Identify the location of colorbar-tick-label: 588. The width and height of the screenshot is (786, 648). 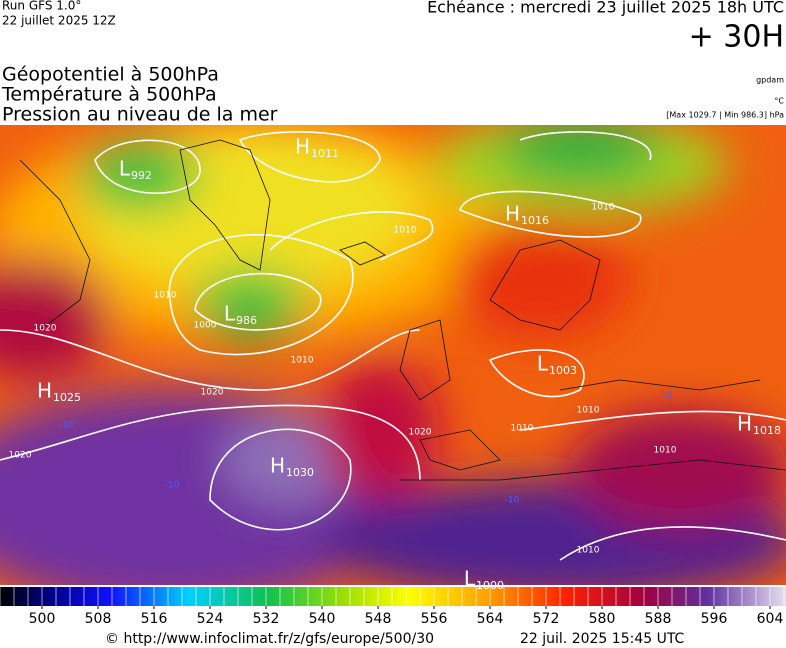
(658, 619).